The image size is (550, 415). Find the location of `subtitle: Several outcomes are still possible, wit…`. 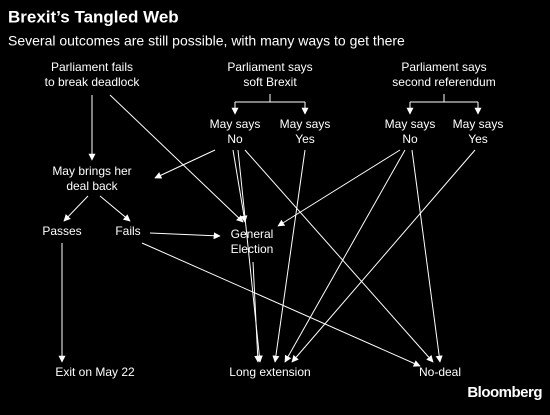

subtitle: Several outcomes are still possible, wit… is located at coordinates (206, 41).